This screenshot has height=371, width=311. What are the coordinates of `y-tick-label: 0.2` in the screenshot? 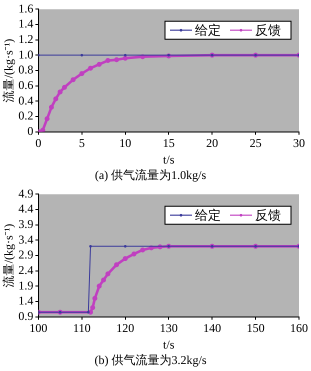 It's located at (26, 115).